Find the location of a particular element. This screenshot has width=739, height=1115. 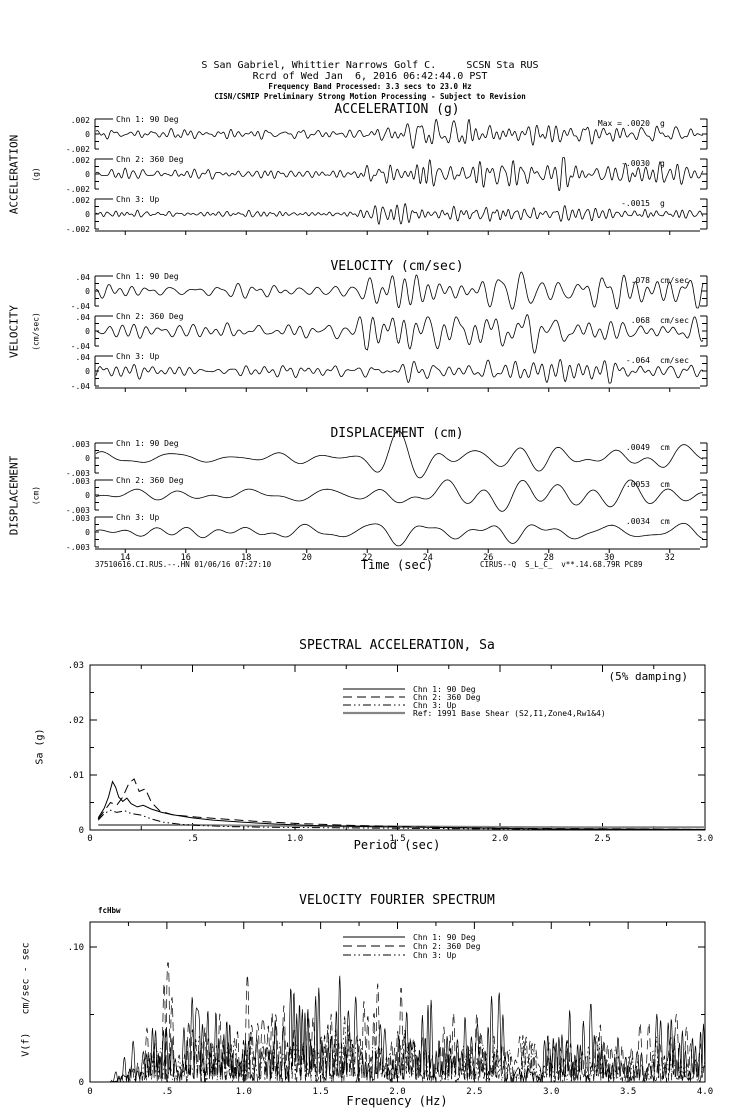

sa-x-tick-label: 0 is located at coordinates (89, 839).